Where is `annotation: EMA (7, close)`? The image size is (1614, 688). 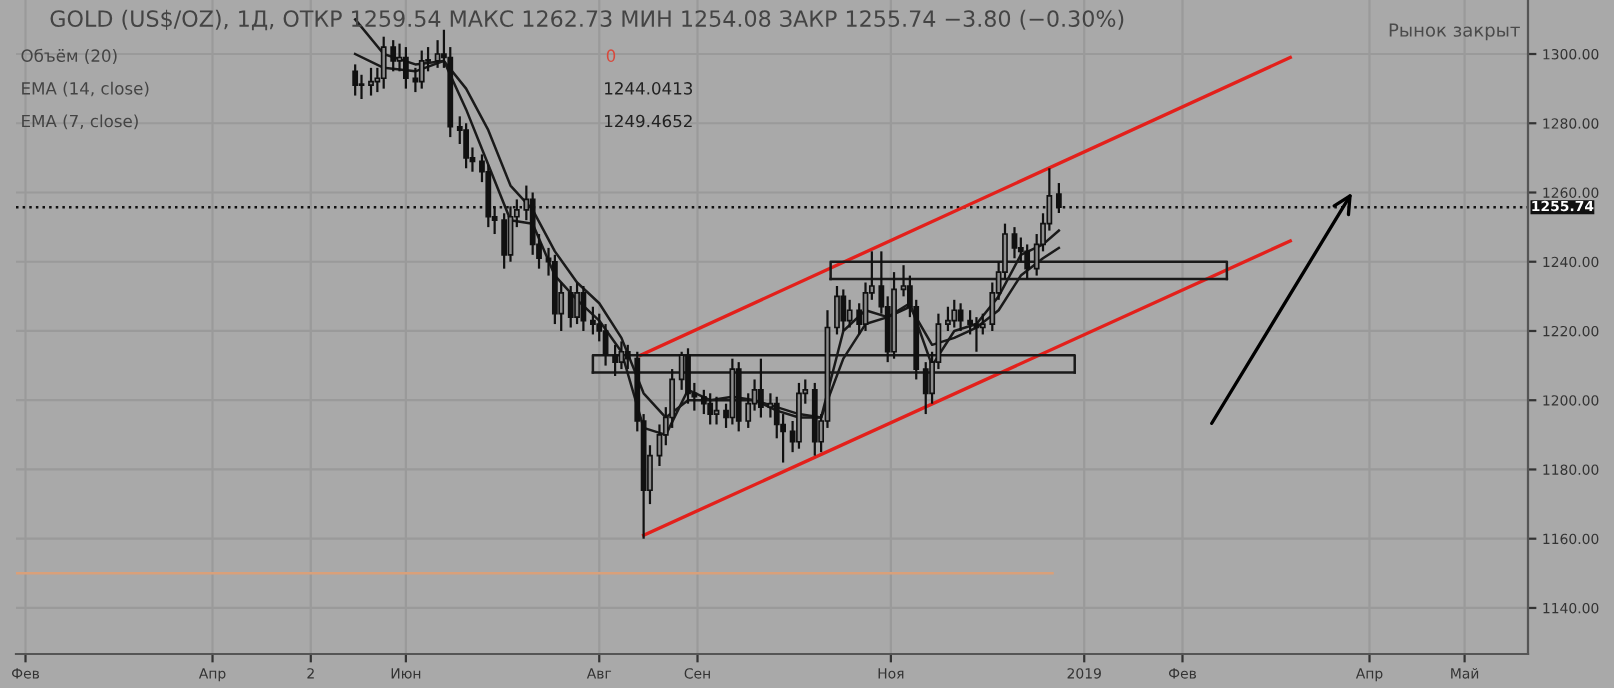
annotation: EMA (7, close) is located at coordinates (80, 122).